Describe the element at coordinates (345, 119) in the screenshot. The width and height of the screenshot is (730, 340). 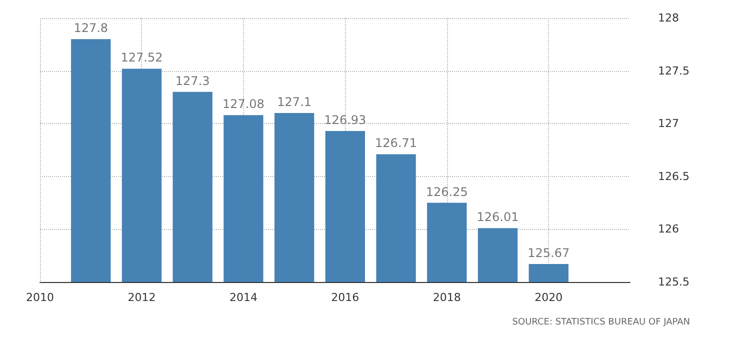
I see `data-label: 126.93` at that location.